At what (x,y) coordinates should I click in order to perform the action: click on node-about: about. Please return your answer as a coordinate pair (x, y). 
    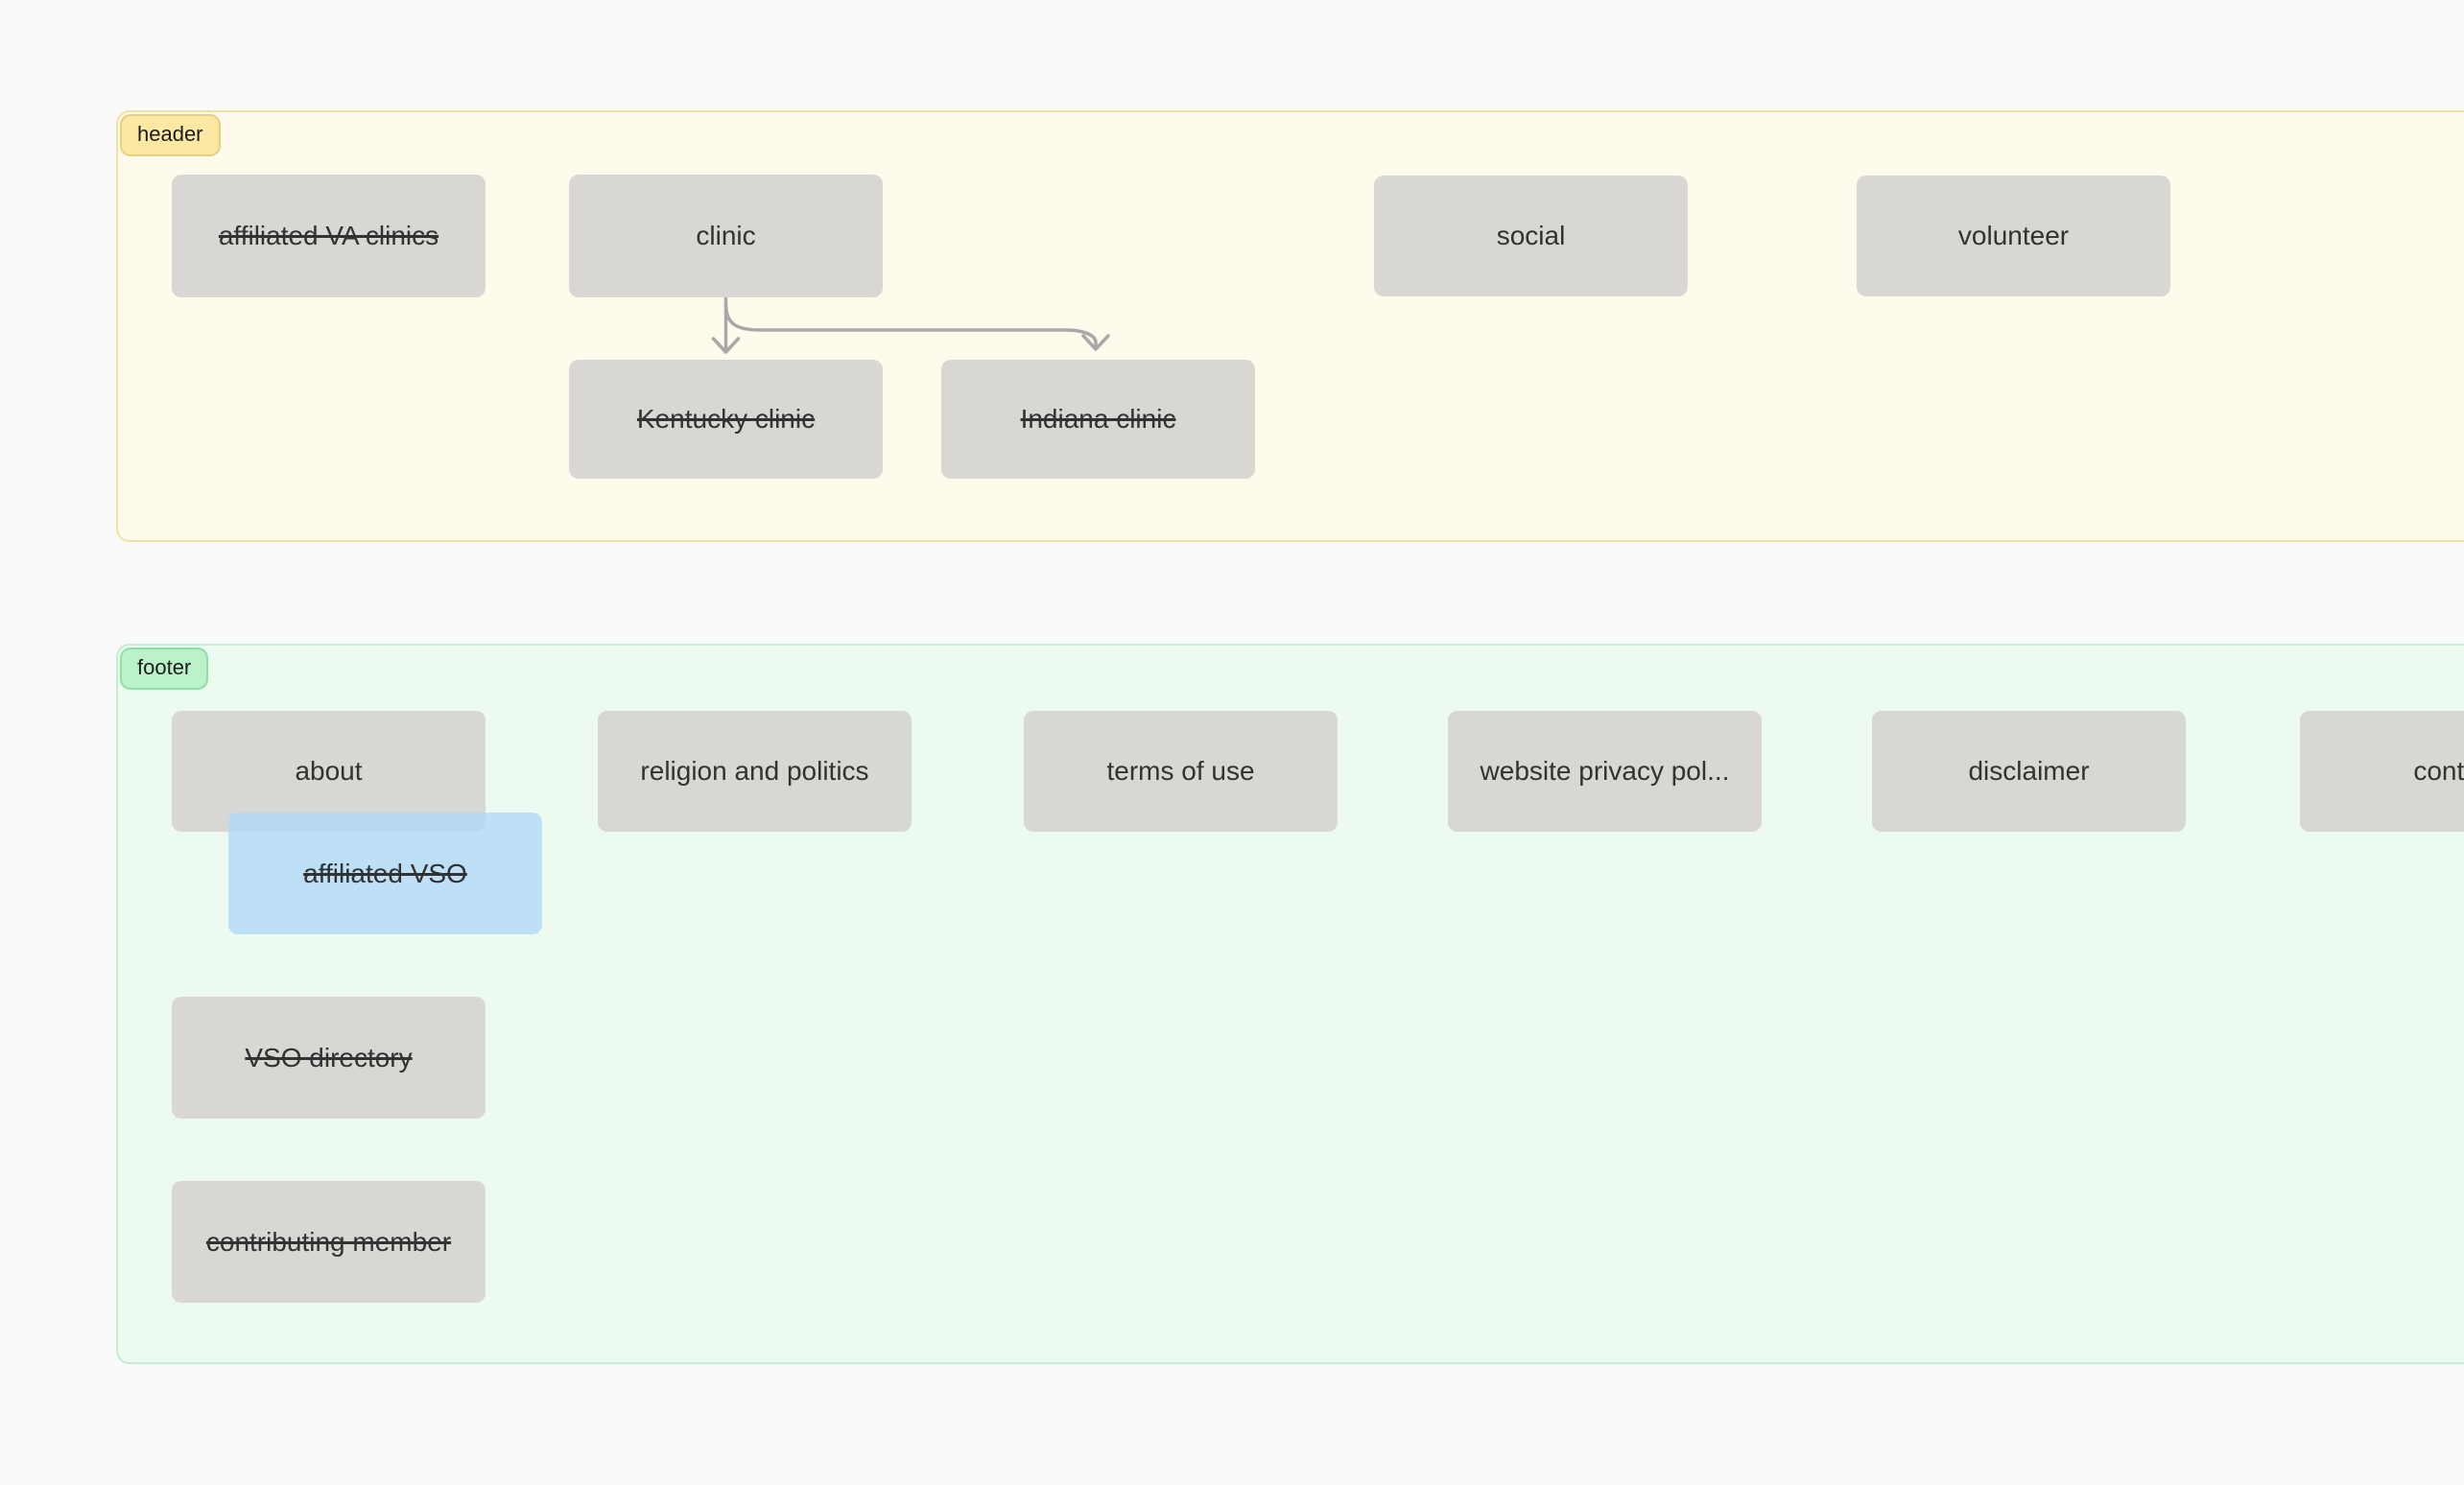
    Looking at the image, I should click on (329, 771).